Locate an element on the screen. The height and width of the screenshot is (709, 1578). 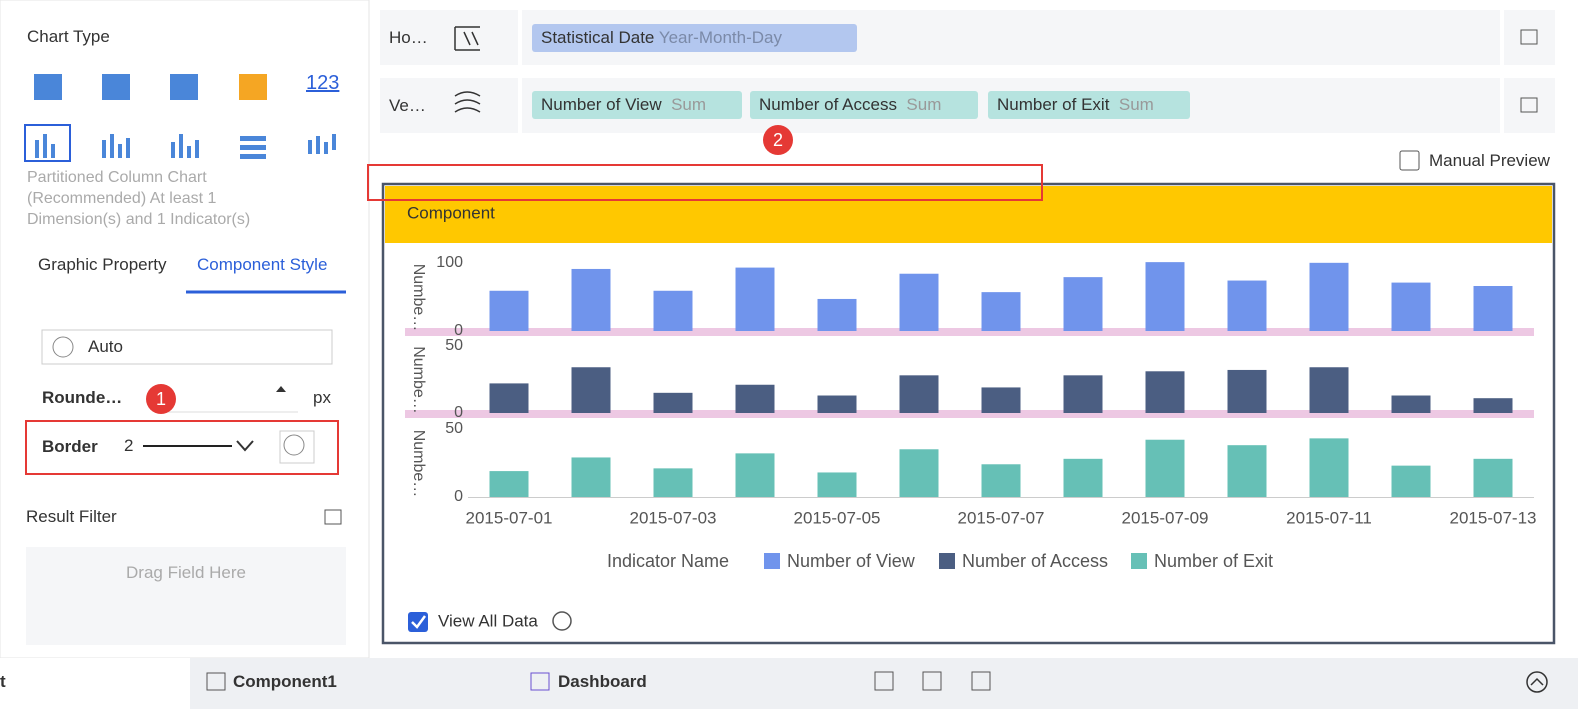
icon-label: 123 is located at coordinates (323, 83).